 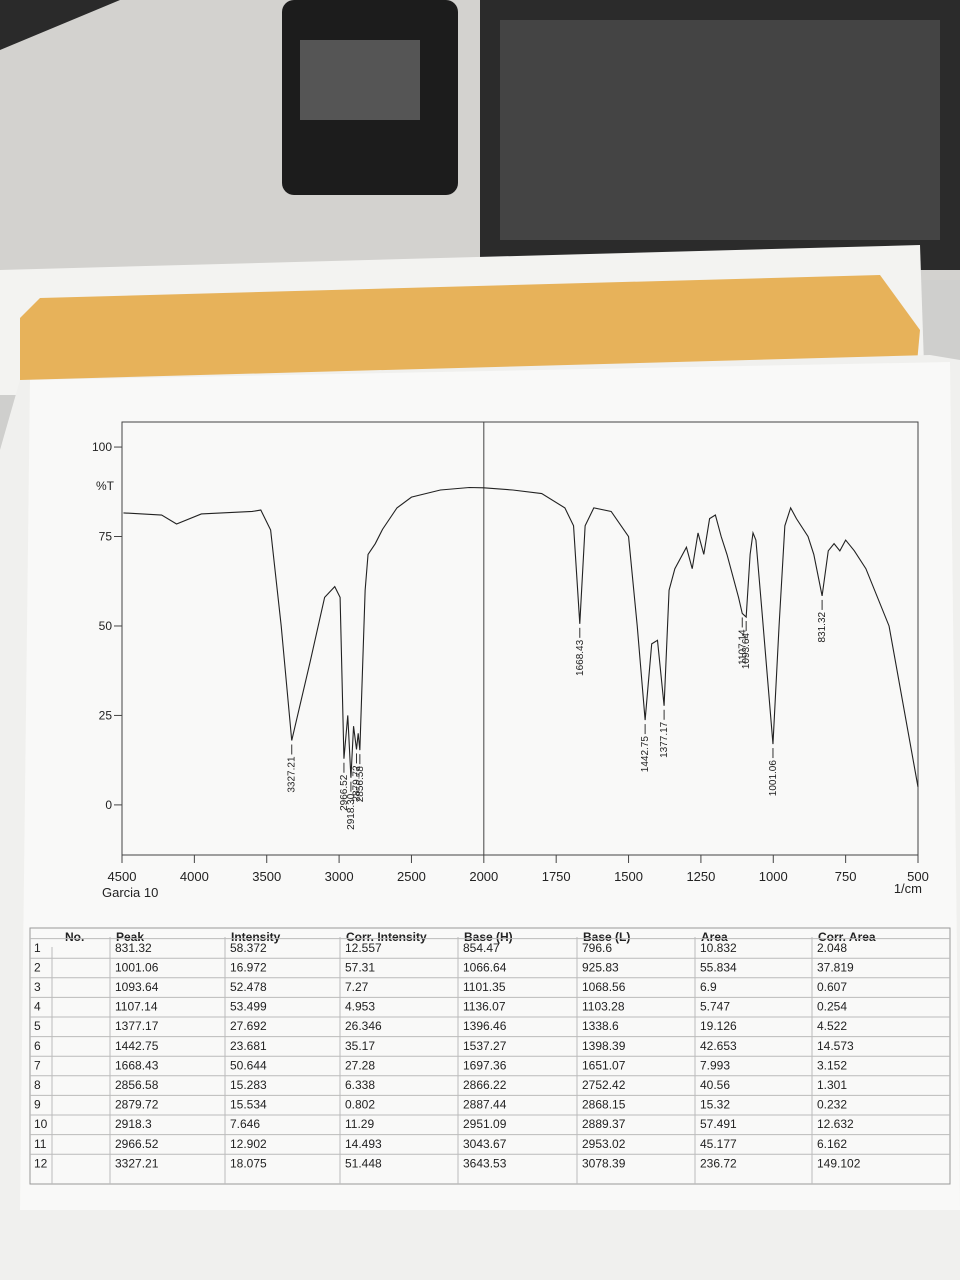 I want to click on table-cell: 149.102, so click(x=839, y=1163).